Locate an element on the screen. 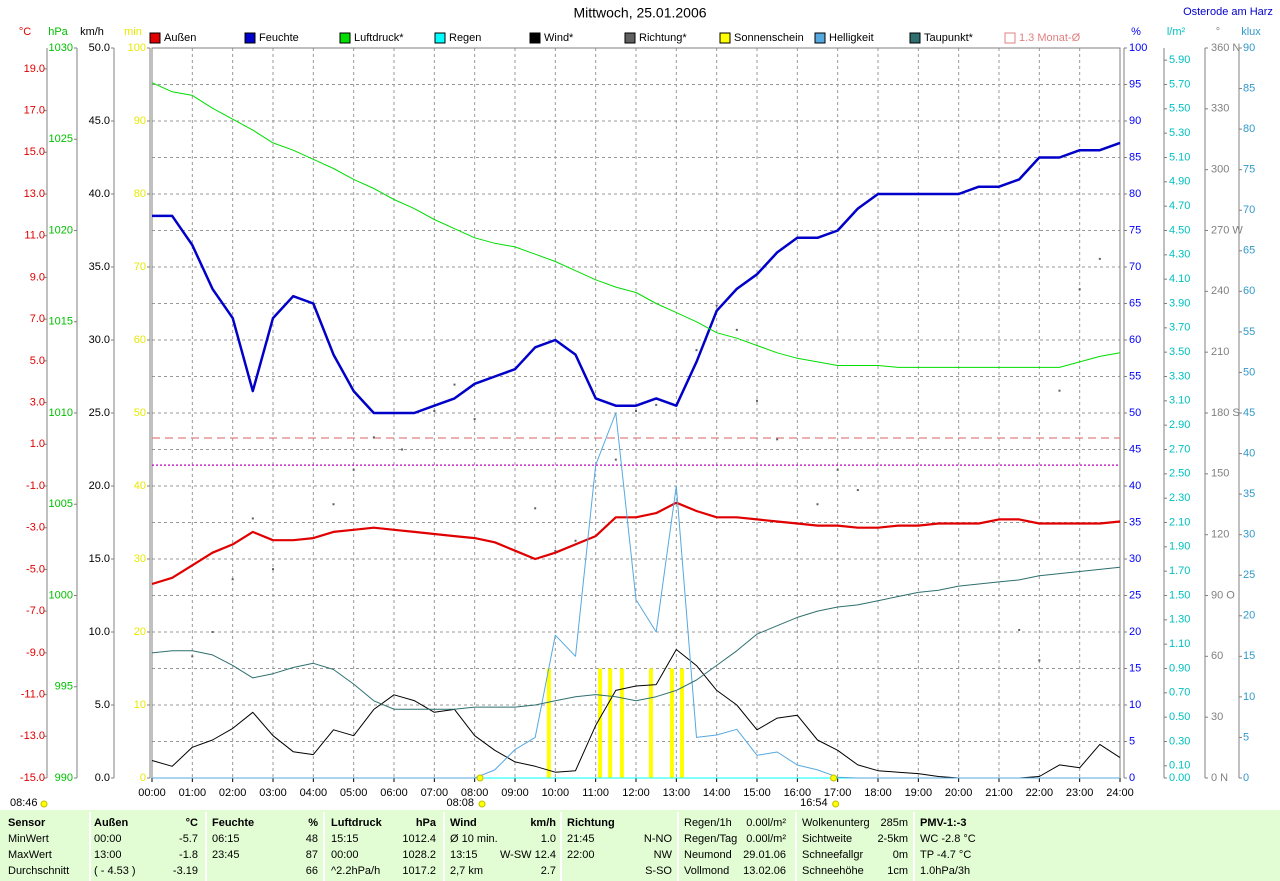  cell-value: 1017.2 is located at coordinates (419, 871).